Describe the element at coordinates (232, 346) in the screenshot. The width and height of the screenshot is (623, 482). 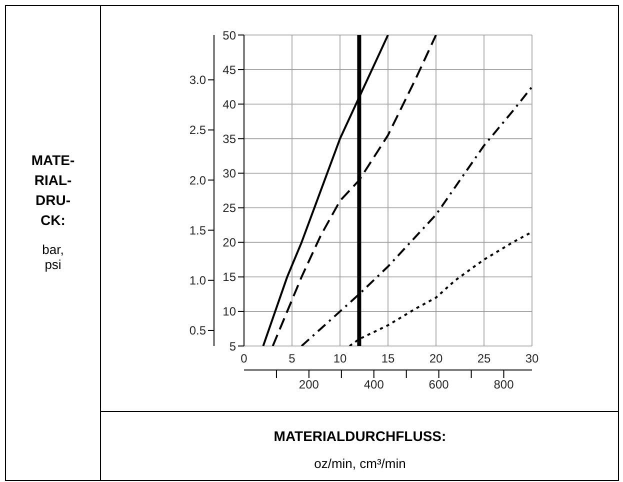
I see `y-tick-label: 5` at that location.